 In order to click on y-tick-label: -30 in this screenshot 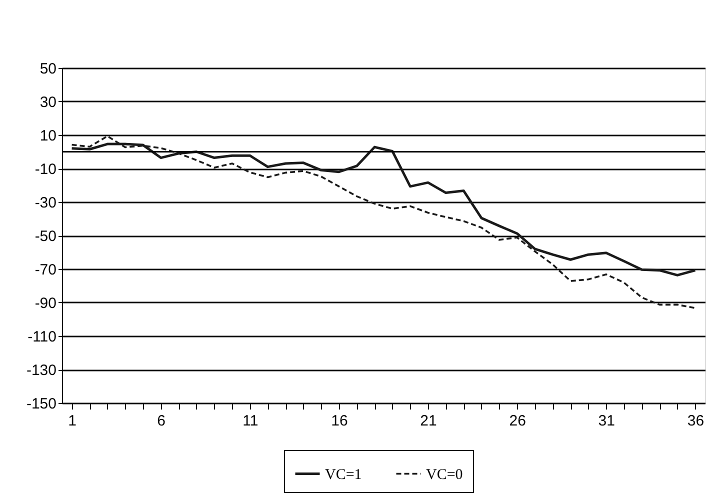, I will do `click(45, 203)`.